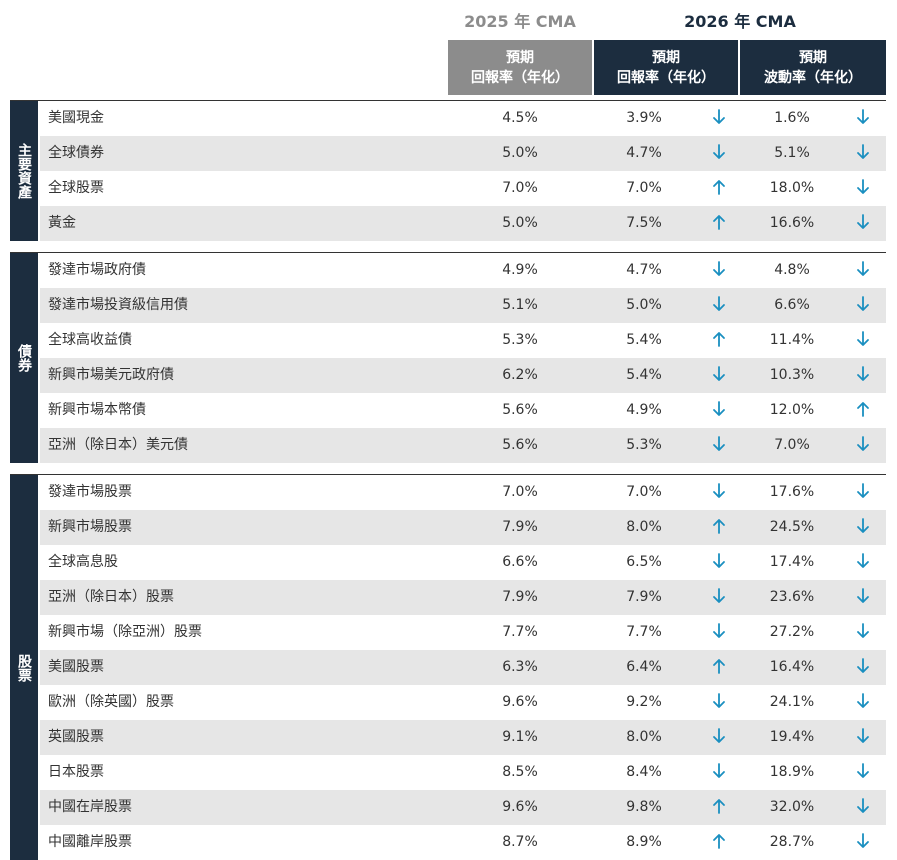  Describe the element at coordinates (520, 737) in the screenshot. I see `return-2025: 9.1%` at that location.